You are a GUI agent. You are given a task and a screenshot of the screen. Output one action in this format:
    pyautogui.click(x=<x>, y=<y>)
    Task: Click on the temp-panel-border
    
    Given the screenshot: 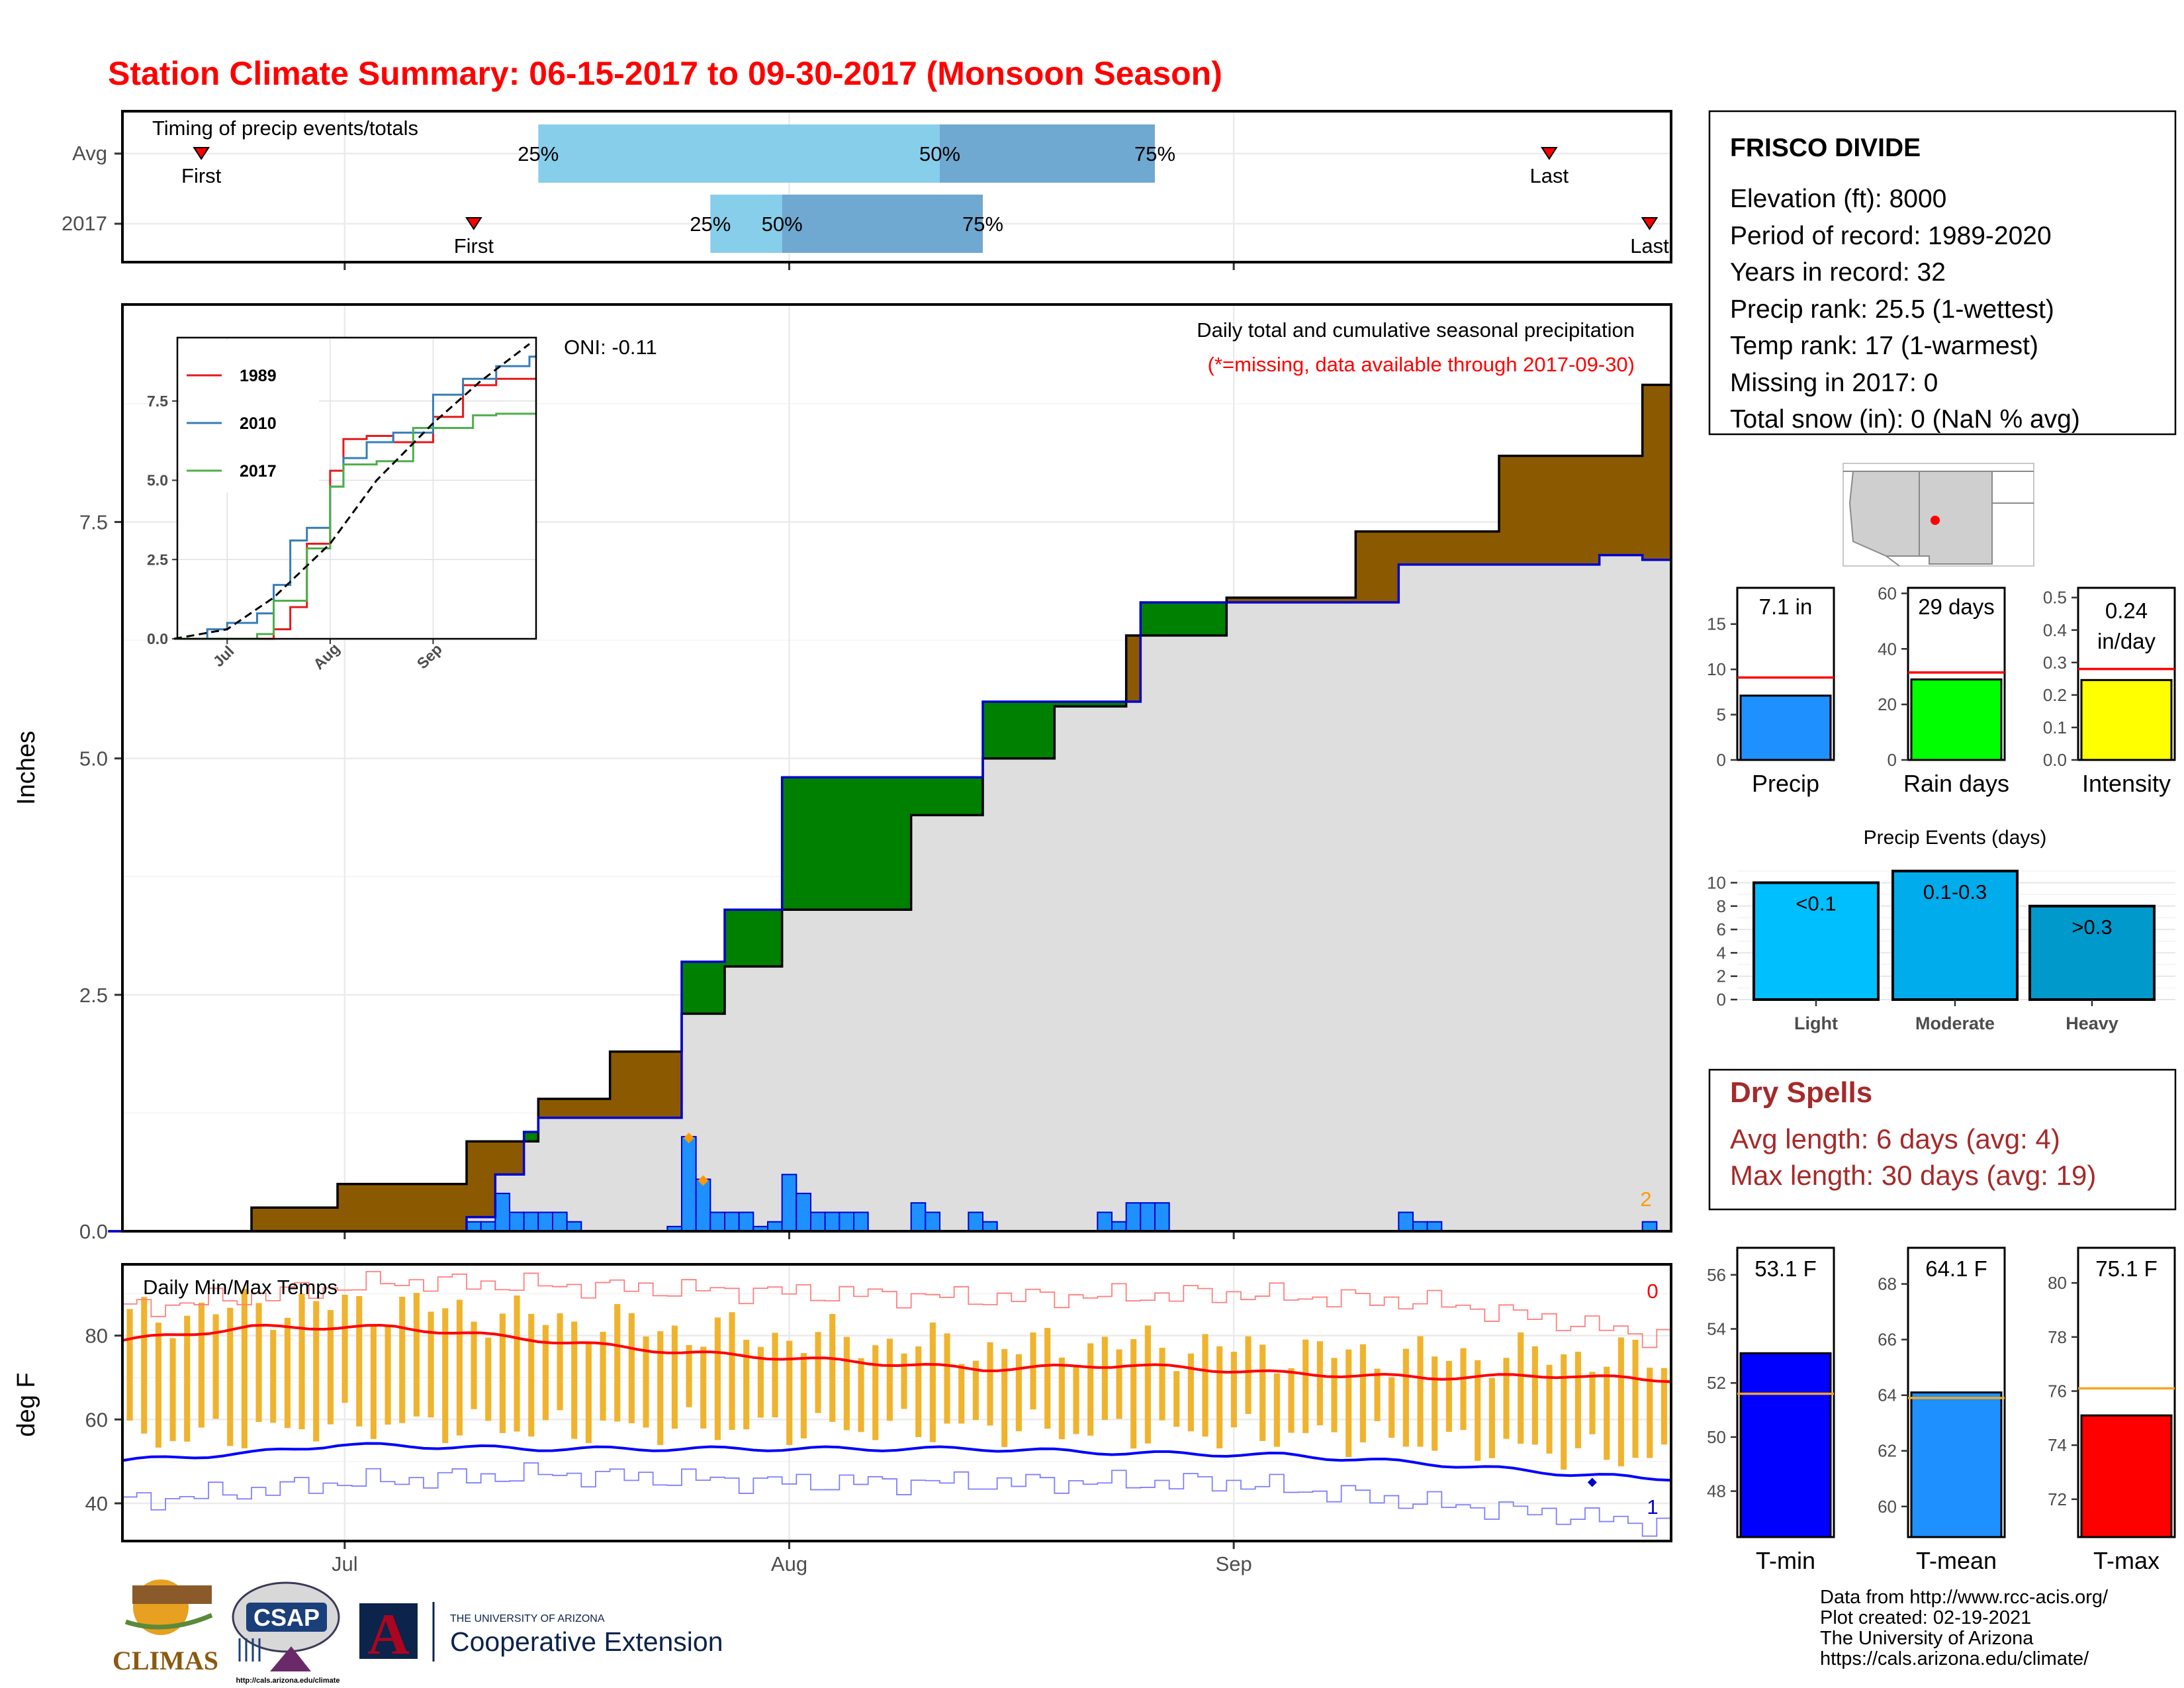 What is the action you would take?
    pyautogui.click(x=896, y=1402)
    